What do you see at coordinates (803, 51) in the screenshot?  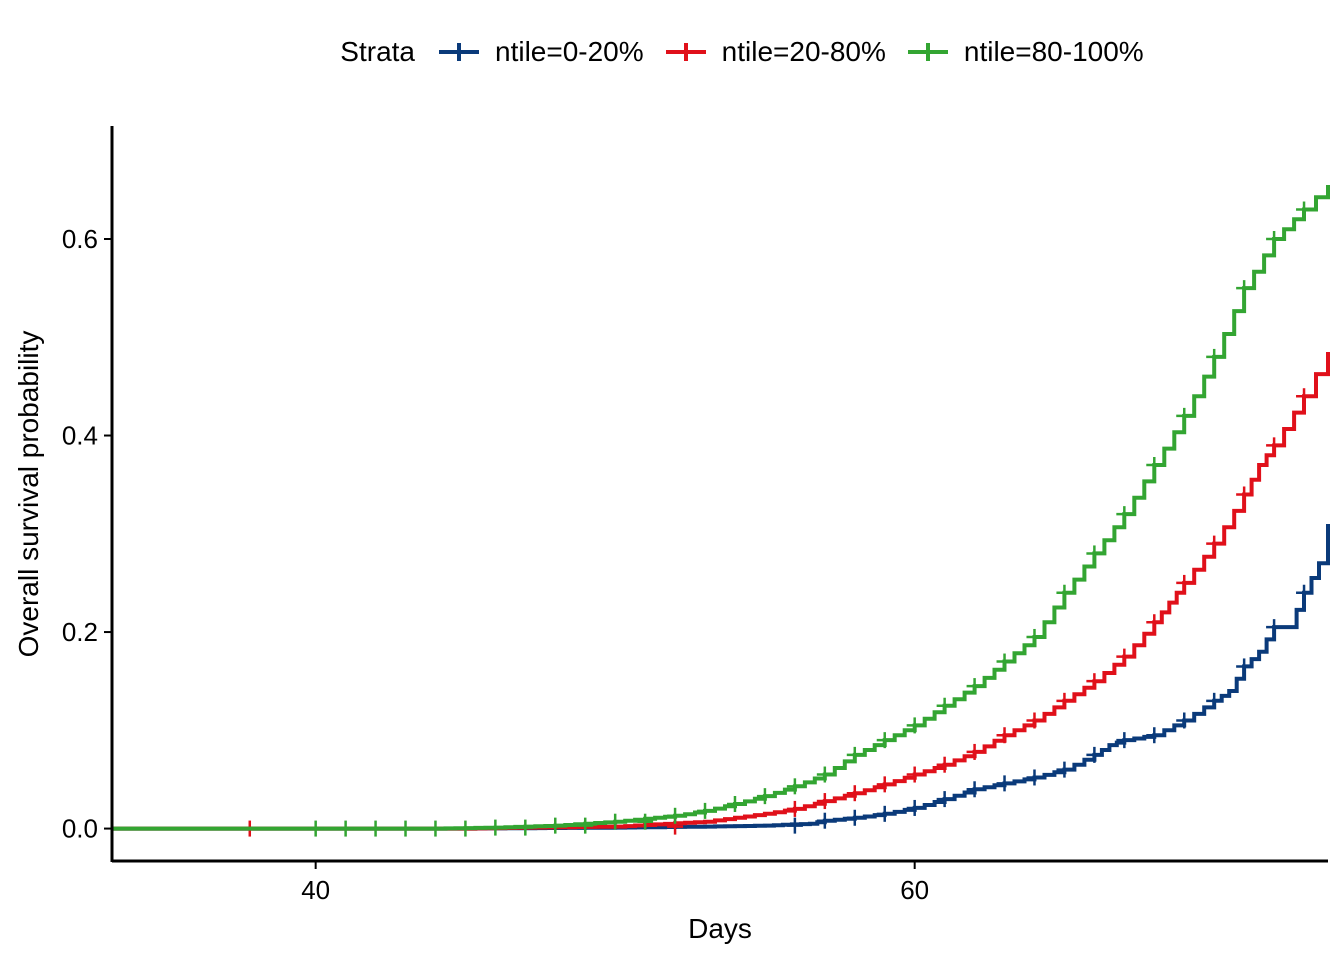 I see `legend-label: ntile=20-80%` at bounding box center [803, 51].